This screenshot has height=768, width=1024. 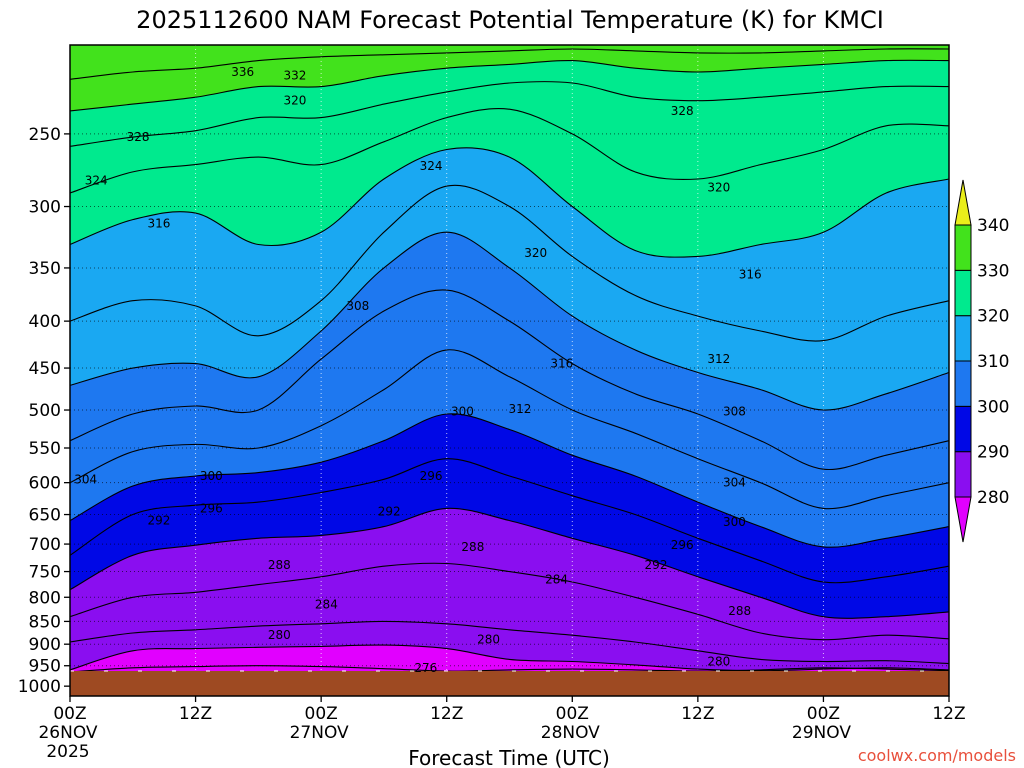 I want to click on y-tick-label: 500, so click(x=45, y=411).